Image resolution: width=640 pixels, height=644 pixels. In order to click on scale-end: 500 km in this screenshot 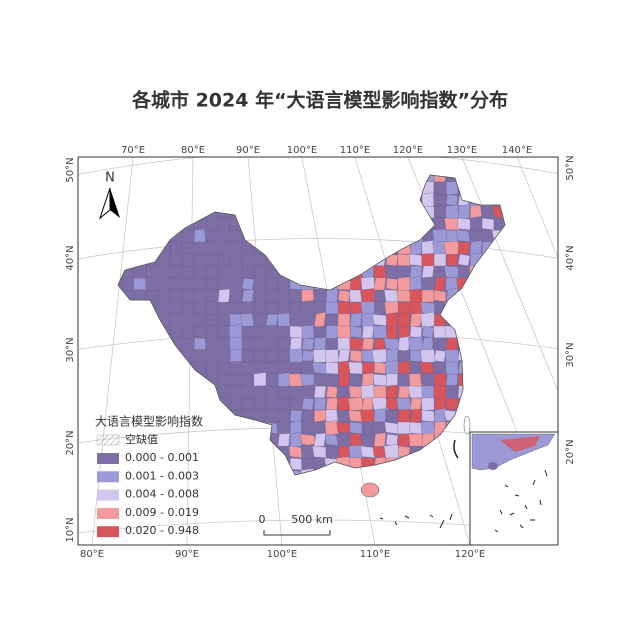, I will do `click(312, 519)`.